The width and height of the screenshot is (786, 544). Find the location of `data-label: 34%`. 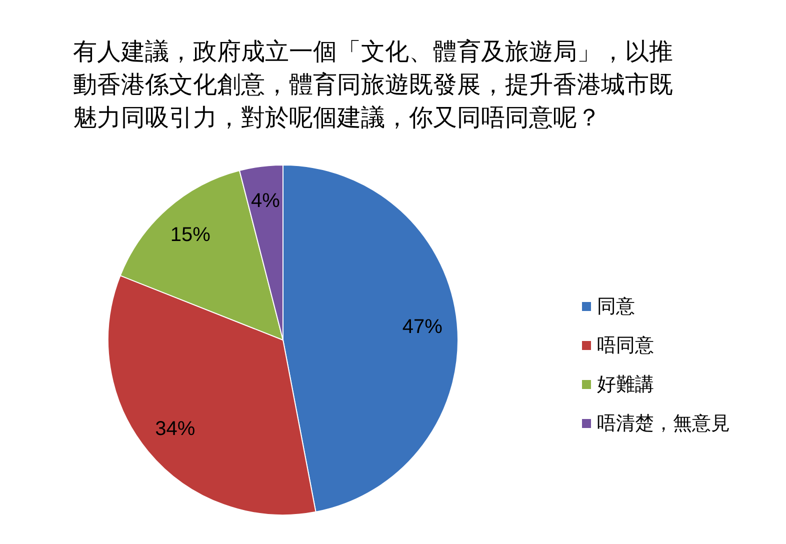

data-label: 34% is located at coordinates (175, 429).